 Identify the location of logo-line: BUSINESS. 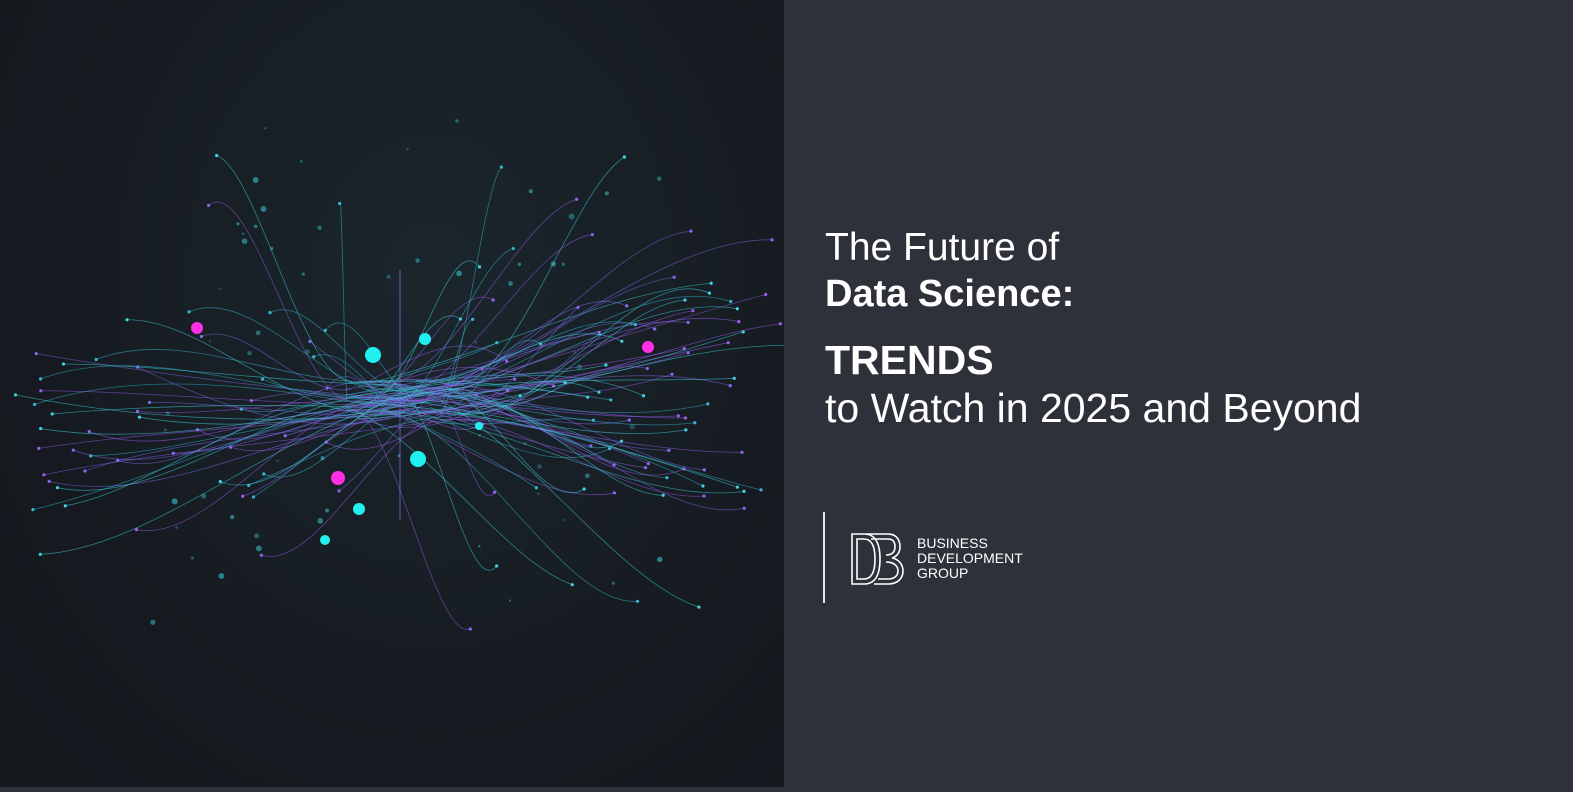
(952, 543).